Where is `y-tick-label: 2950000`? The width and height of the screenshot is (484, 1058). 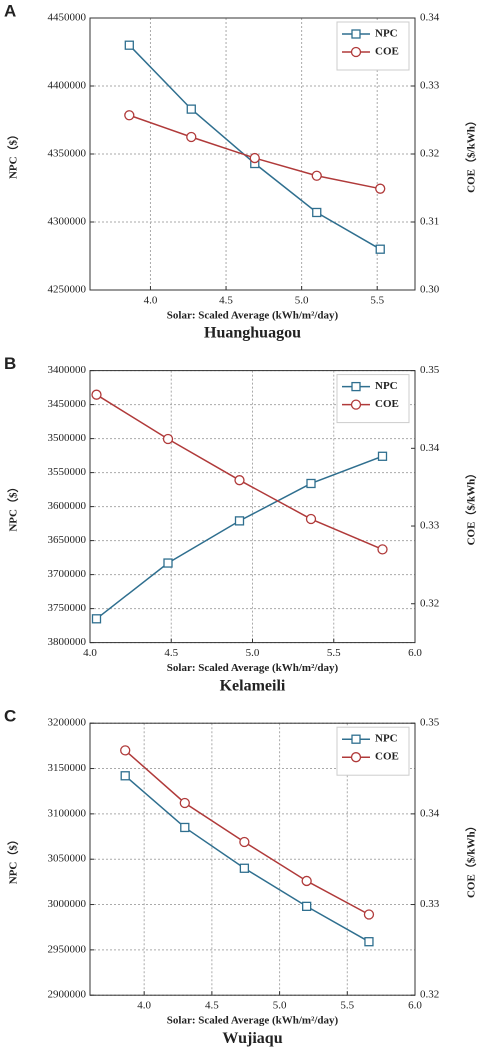 y-tick-label: 2950000 is located at coordinates (67, 949).